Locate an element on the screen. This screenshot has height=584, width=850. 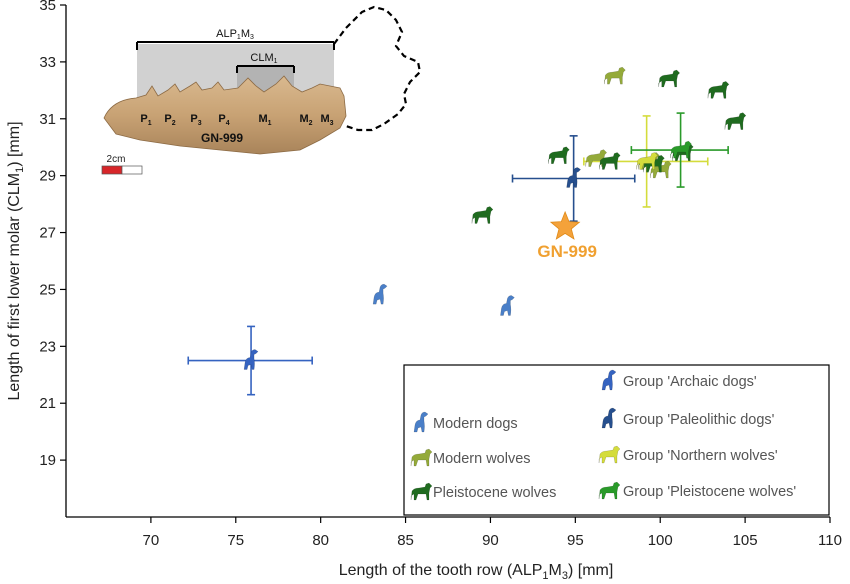
legend-label: Modern wolves is located at coordinates (482, 459).